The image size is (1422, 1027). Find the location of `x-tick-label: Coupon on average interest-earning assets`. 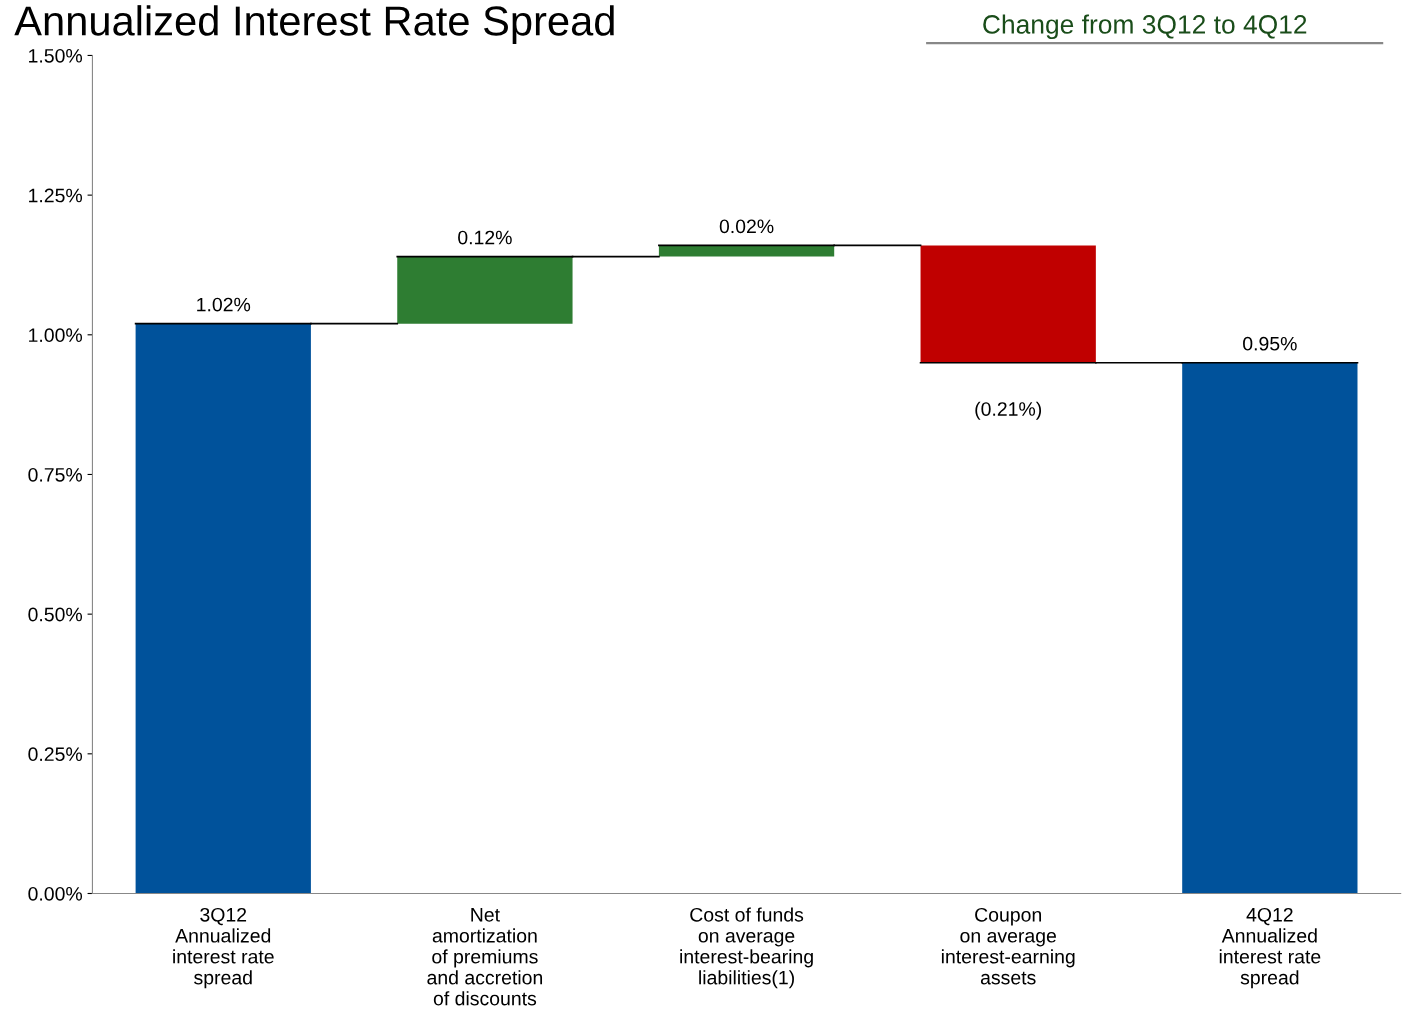

x-tick-label: Coupon on average interest-earning assets is located at coordinates (1008, 946).